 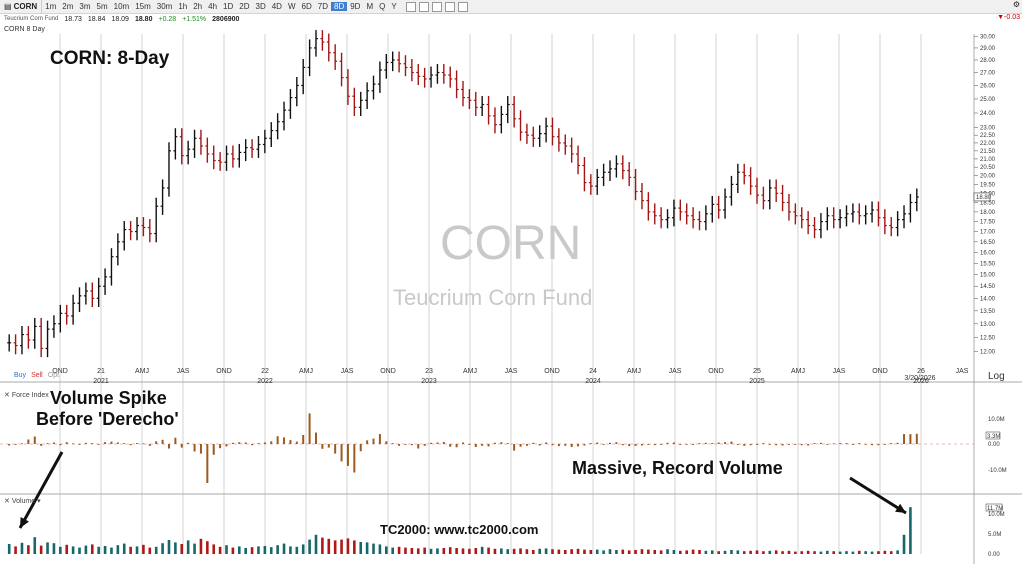 I want to click on chart-tag: CORN 8 Day, so click(x=24, y=29).